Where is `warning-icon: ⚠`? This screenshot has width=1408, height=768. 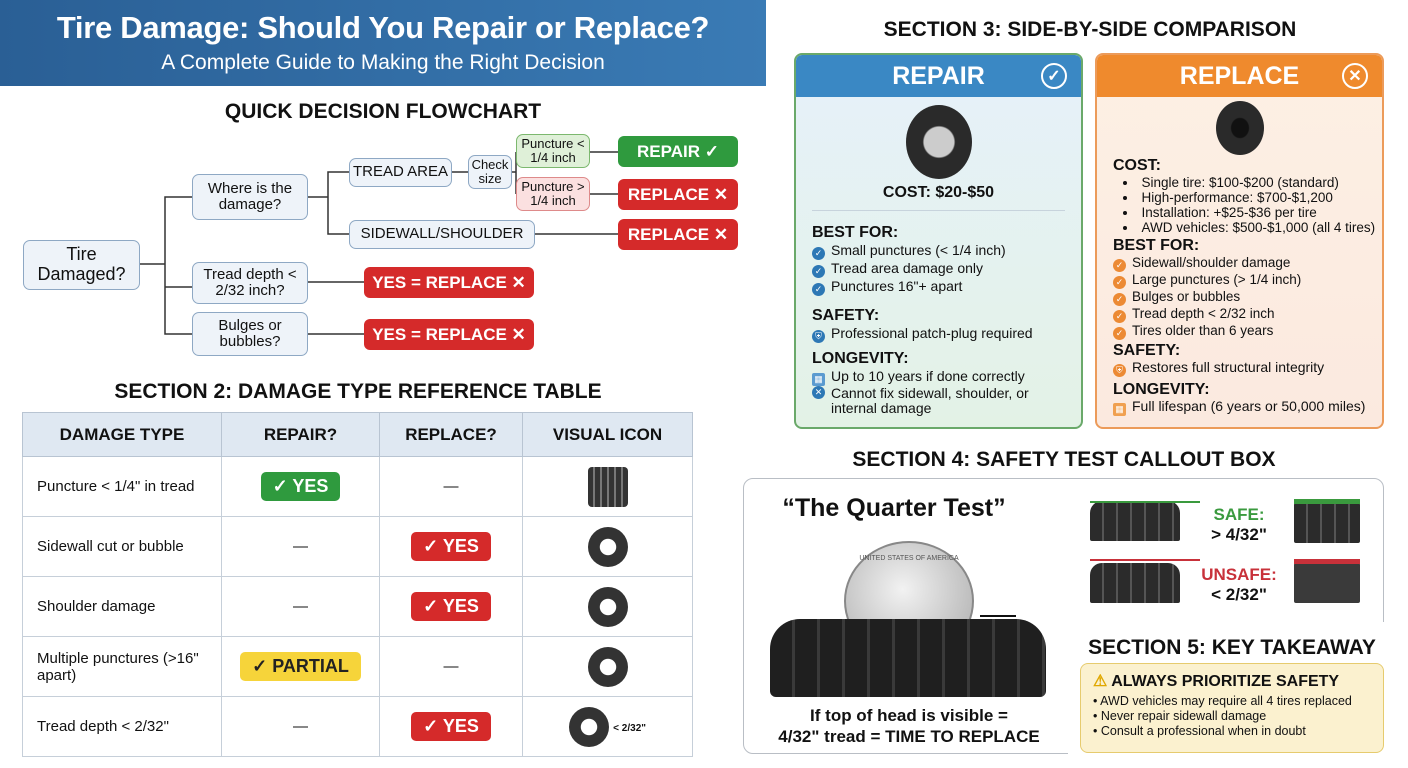 warning-icon: ⚠ is located at coordinates (1100, 681).